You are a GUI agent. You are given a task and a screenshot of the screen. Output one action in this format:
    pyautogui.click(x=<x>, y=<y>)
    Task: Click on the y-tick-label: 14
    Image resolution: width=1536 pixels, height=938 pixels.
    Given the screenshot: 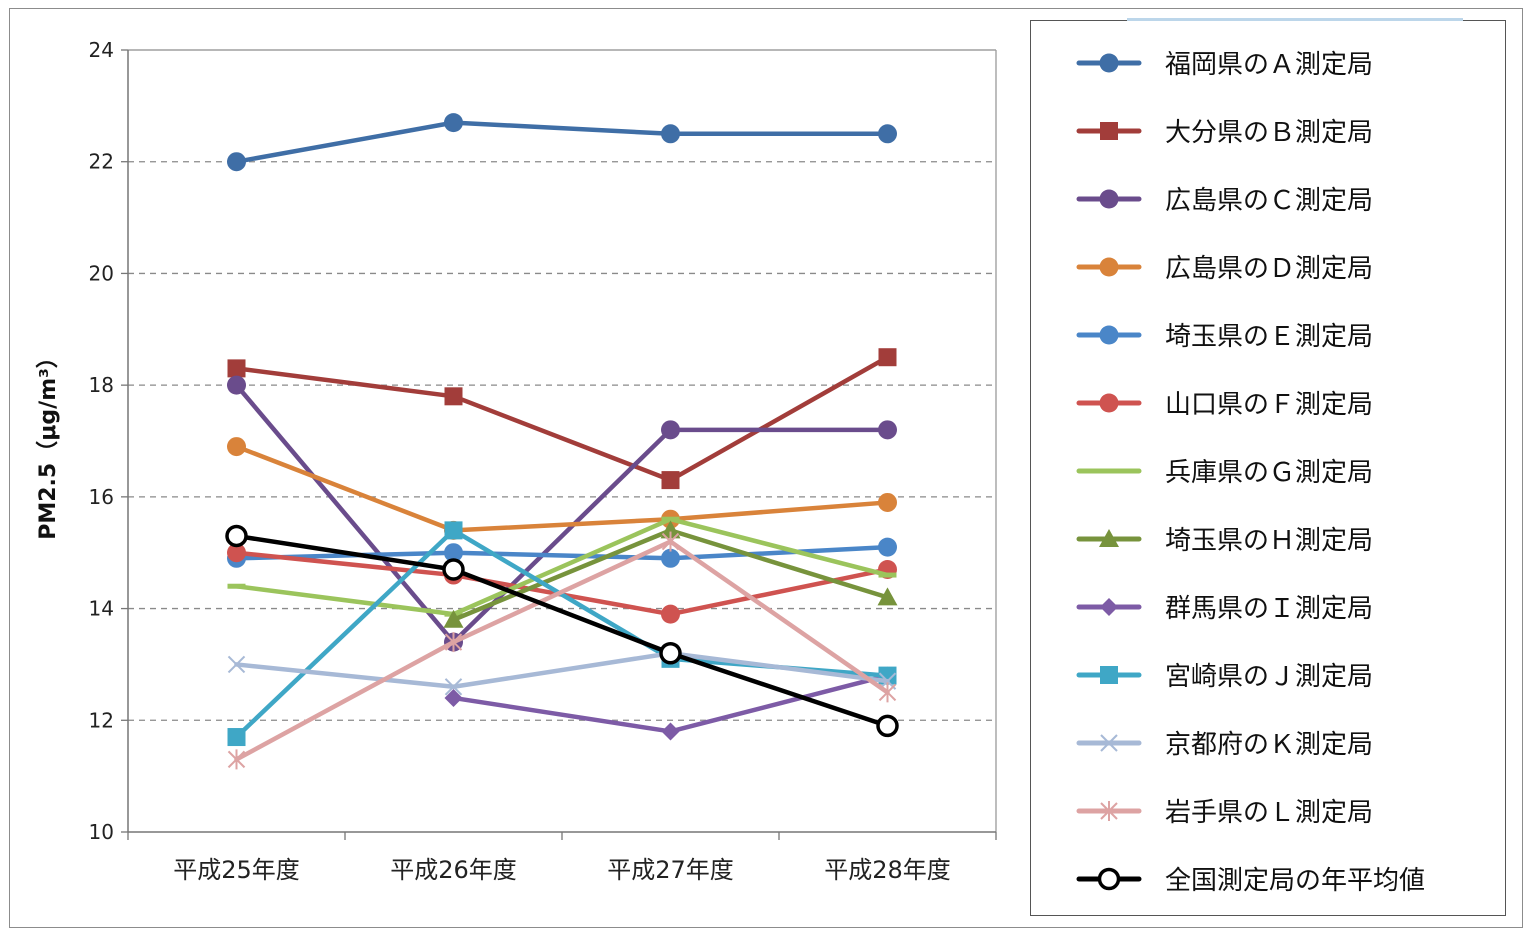 What is the action you would take?
    pyautogui.click(x=101, y=609)
    